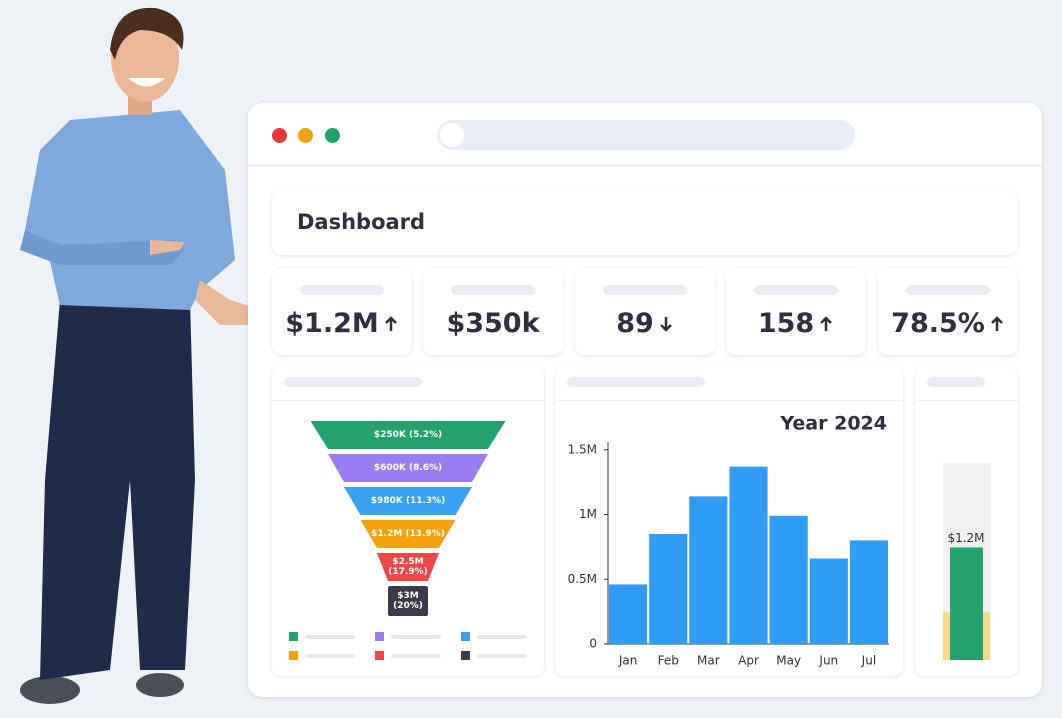 The height and width of the screenshot is (718, 1062). What do you see at coordinates (408, 567) in the screenshot?
I see `funnel-stage: $2.5M (17.9%)` at bounding box center [408, 567].